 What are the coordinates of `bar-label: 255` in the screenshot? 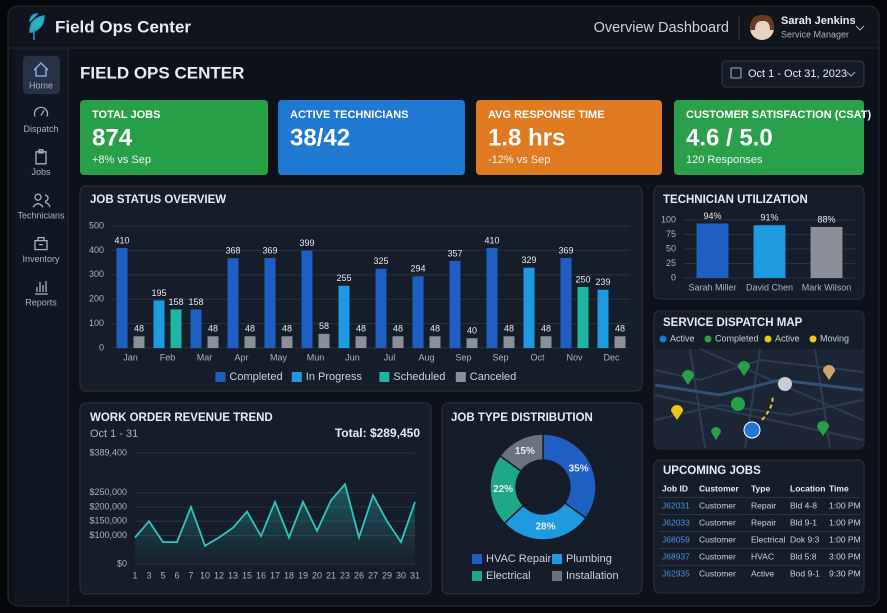 It's located at (343, 278).